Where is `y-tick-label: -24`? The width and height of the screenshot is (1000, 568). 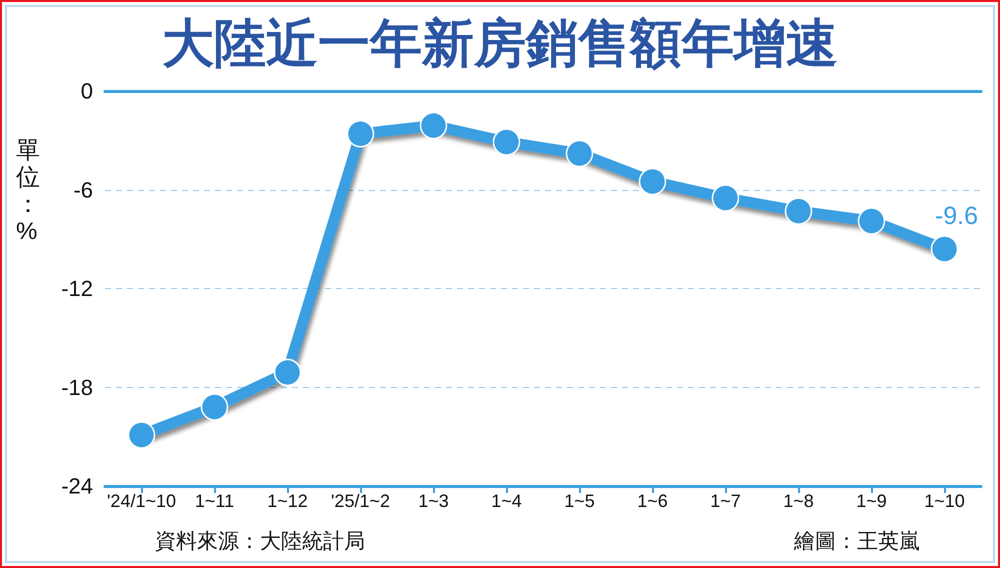
y-tick-label: -24 is located at coordinates (77, 486).